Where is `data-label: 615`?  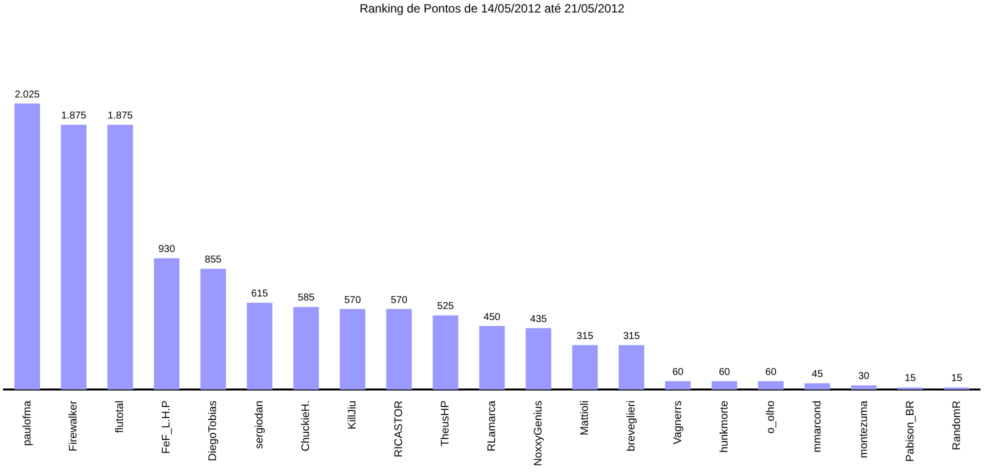 data-label: 615 is located at coordinates (259, 294).